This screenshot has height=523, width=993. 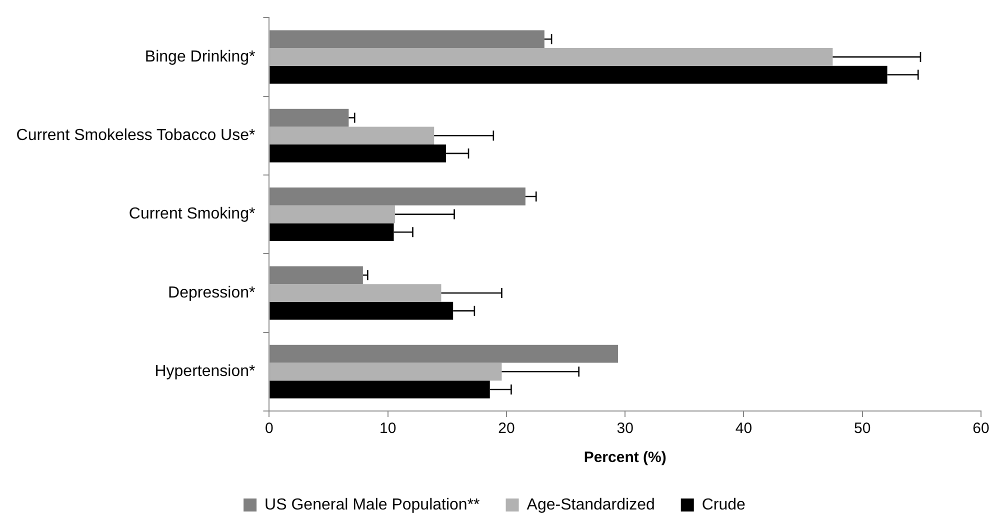 I want to click on x-tick-label: 30, so click(x=625, y=429).